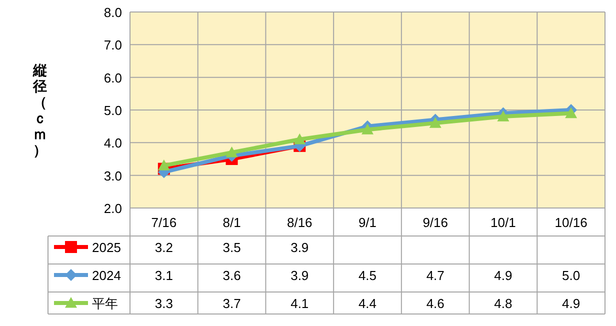 The height and width of the screenshot is (326, 616). What do you see at coordinates (105, 303) in the screenshot?
I see `legend-label: 平年` at bounding box center [105, 303].